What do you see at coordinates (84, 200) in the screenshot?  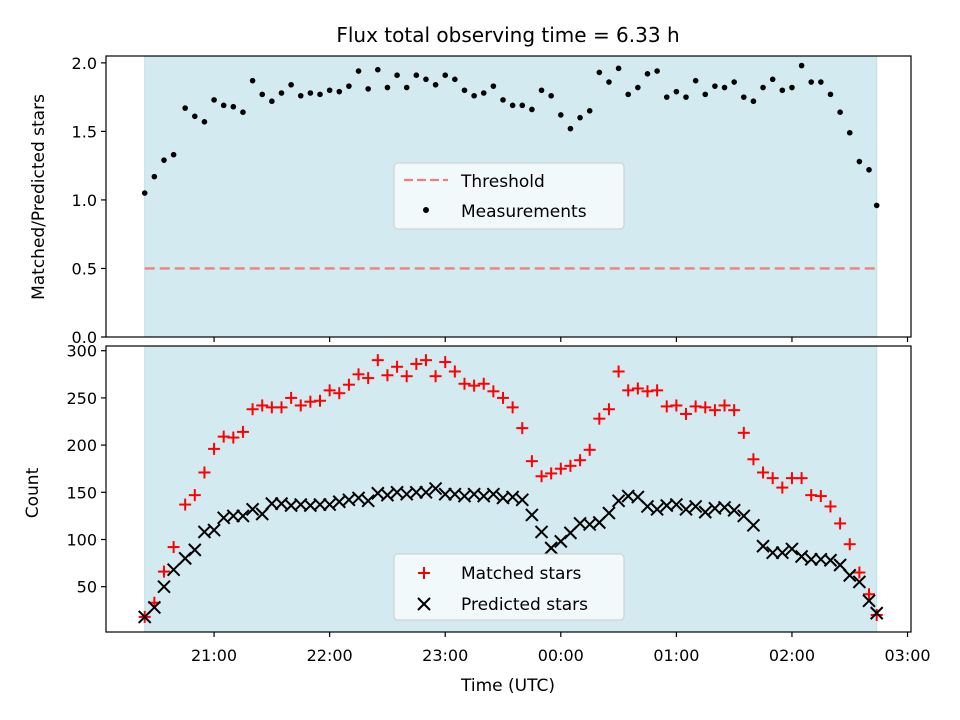 I see `y-tick-label: 1.0` at bounding box center [84, 200].